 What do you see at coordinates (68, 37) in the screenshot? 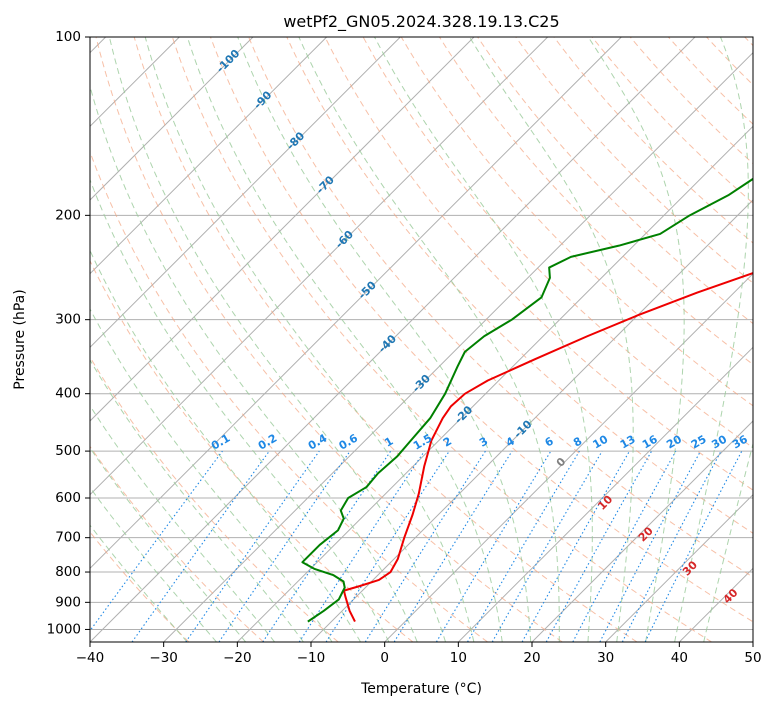
I see `y-tick-label: 100` at bounding box center [68, 37].